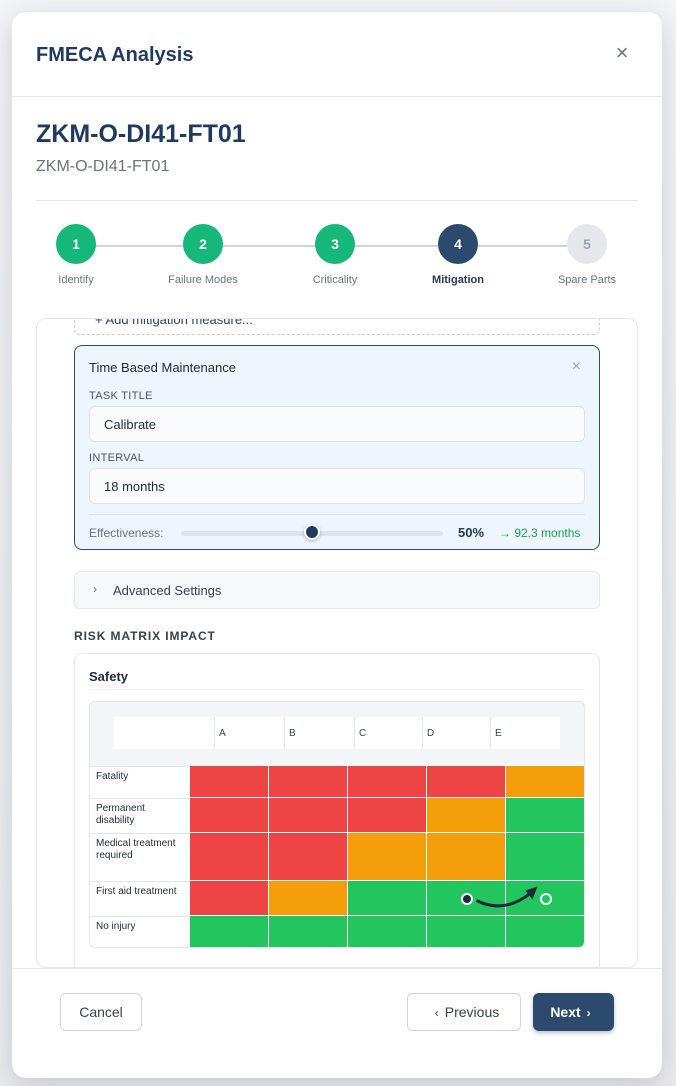 The width and height of the screenshot is (676, 1086). I want to click on matrix-category: Safety, so click(109, 676).